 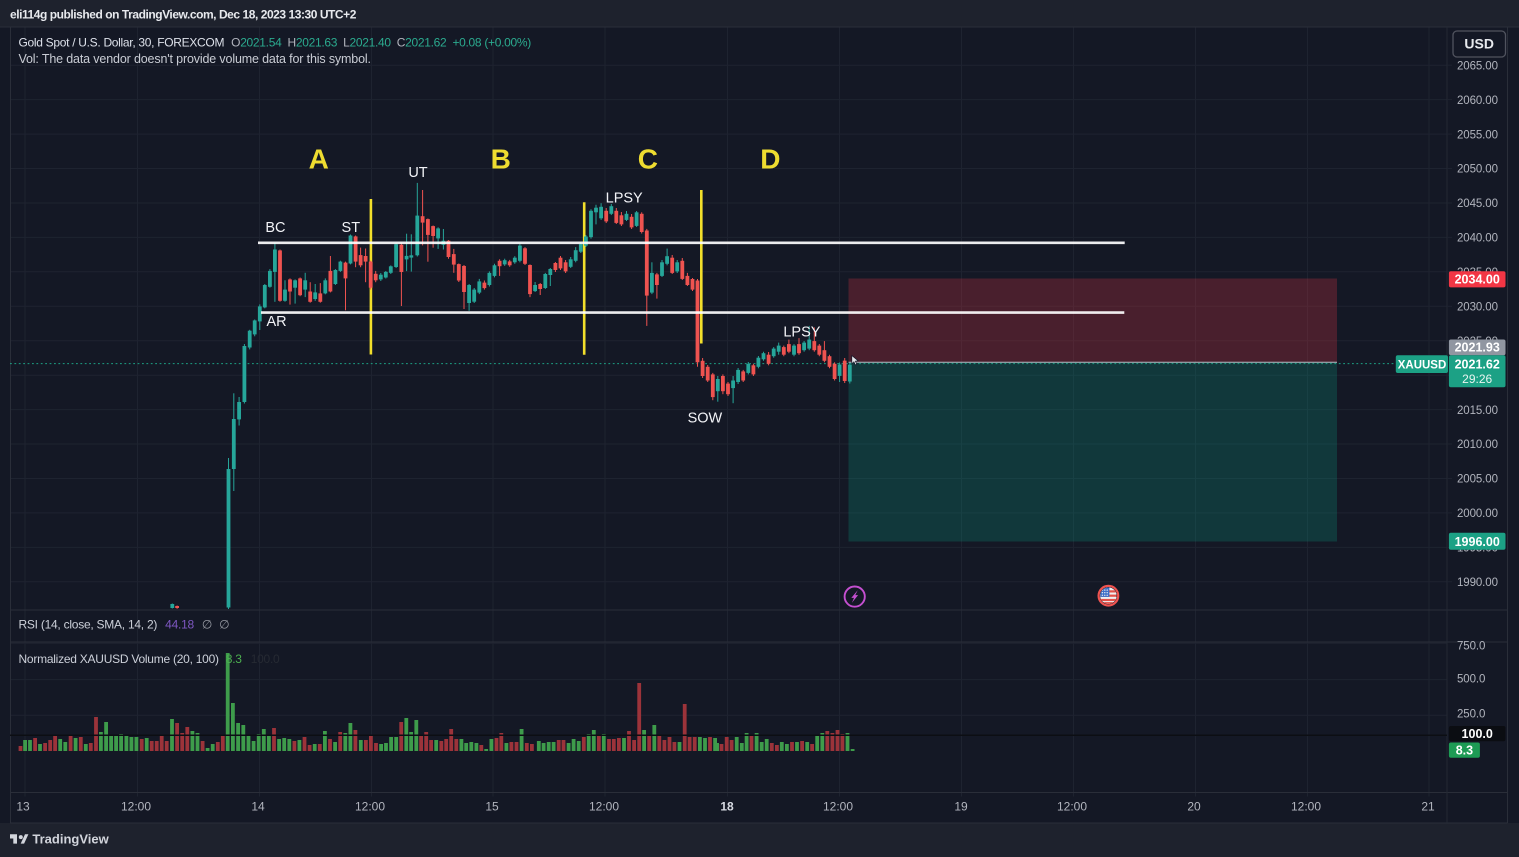 What do you see at coordinates (1477, 411) in the screenshot?
I see `svg-text: 2015.00` at bounding box center [1477, 411].